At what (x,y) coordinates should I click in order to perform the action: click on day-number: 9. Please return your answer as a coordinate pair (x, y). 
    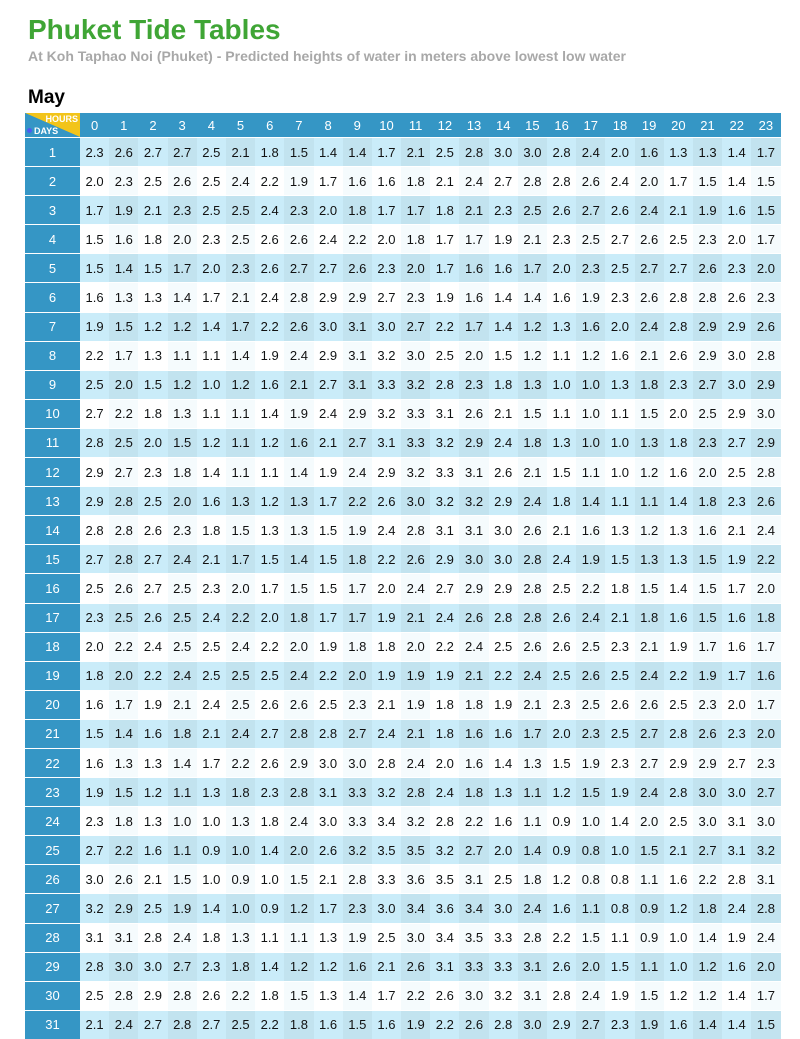
    Looking at the image, I should click on (52, 384).